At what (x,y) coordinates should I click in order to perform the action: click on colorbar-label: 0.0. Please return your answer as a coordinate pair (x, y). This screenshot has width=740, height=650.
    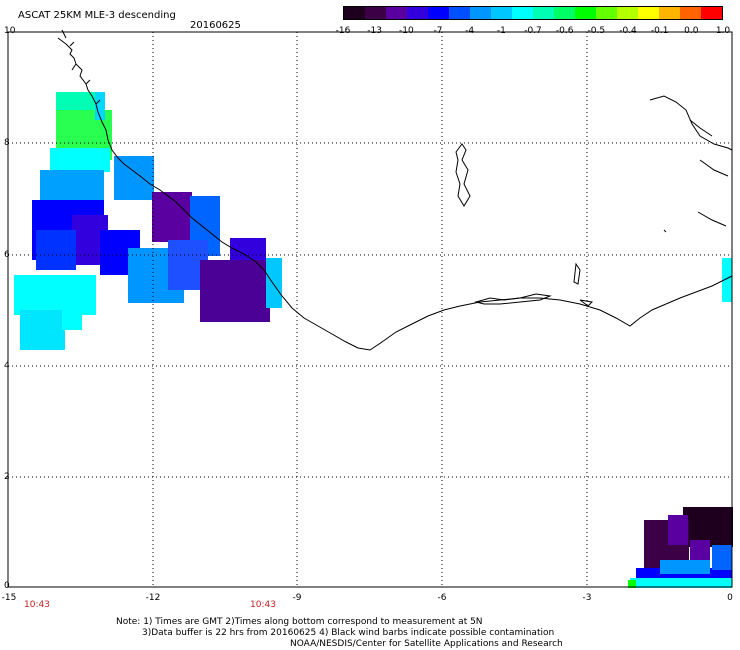
    Looking at the image, I should click on (691, 31).